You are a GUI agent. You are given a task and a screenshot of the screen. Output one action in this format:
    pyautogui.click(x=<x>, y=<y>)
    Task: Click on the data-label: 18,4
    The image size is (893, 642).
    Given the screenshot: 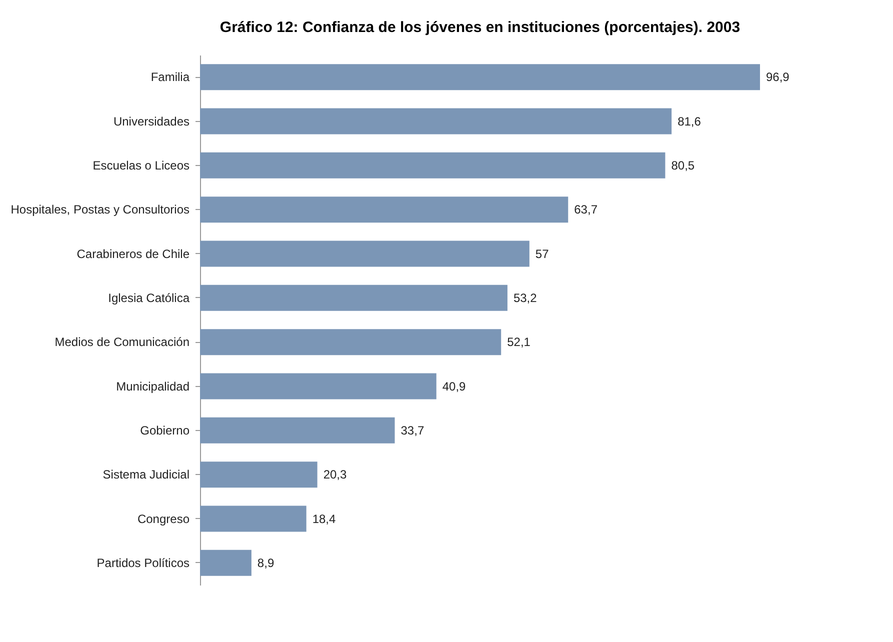 What is the action you would take?
    pyautogui.click(x=324, y=519)
    